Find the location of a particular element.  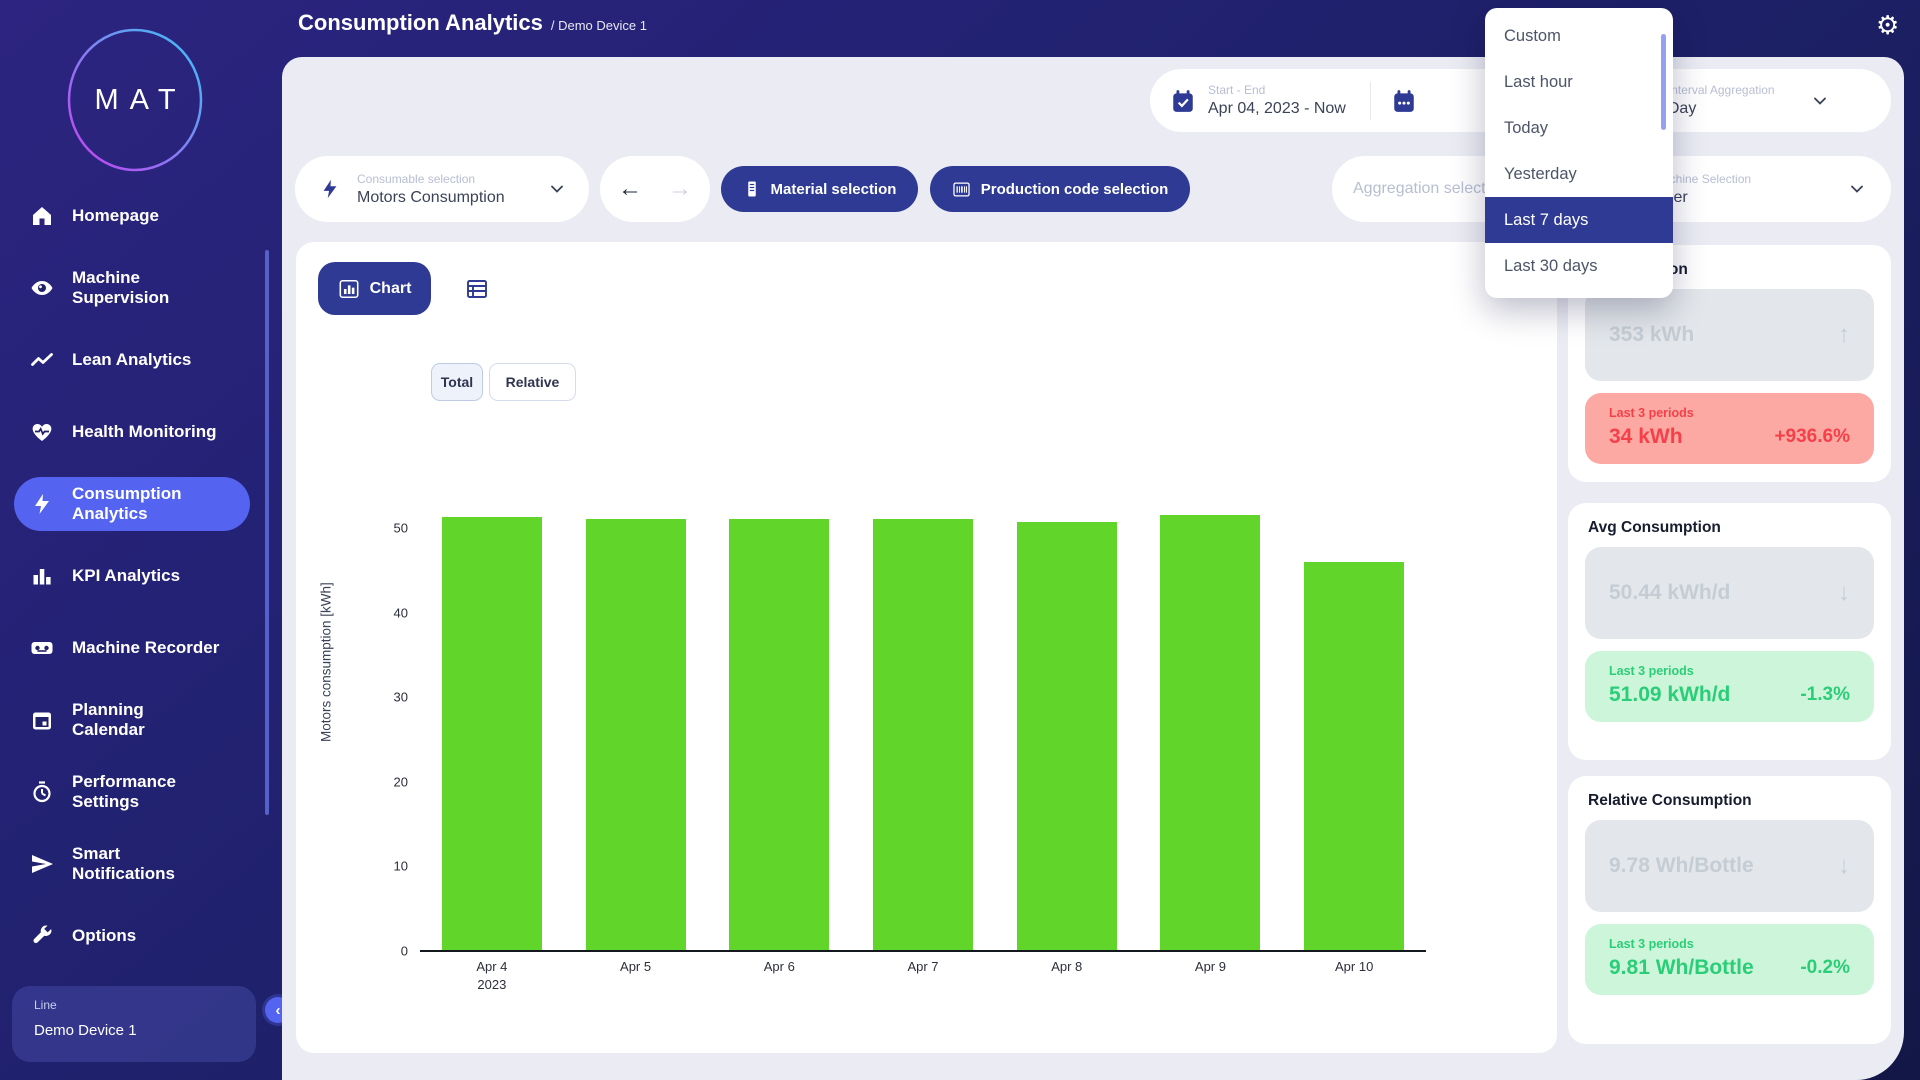

table-icon is located at coordinates (477, 289).